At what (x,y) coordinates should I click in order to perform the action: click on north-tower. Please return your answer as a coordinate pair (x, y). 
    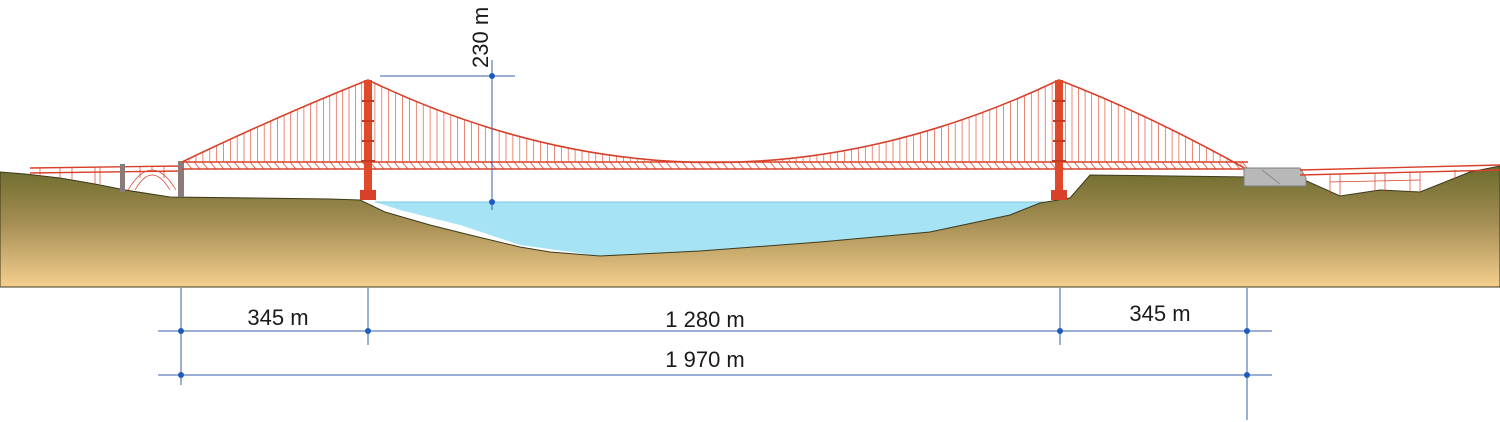
    Looking at the image, I should click on (1059, 140).